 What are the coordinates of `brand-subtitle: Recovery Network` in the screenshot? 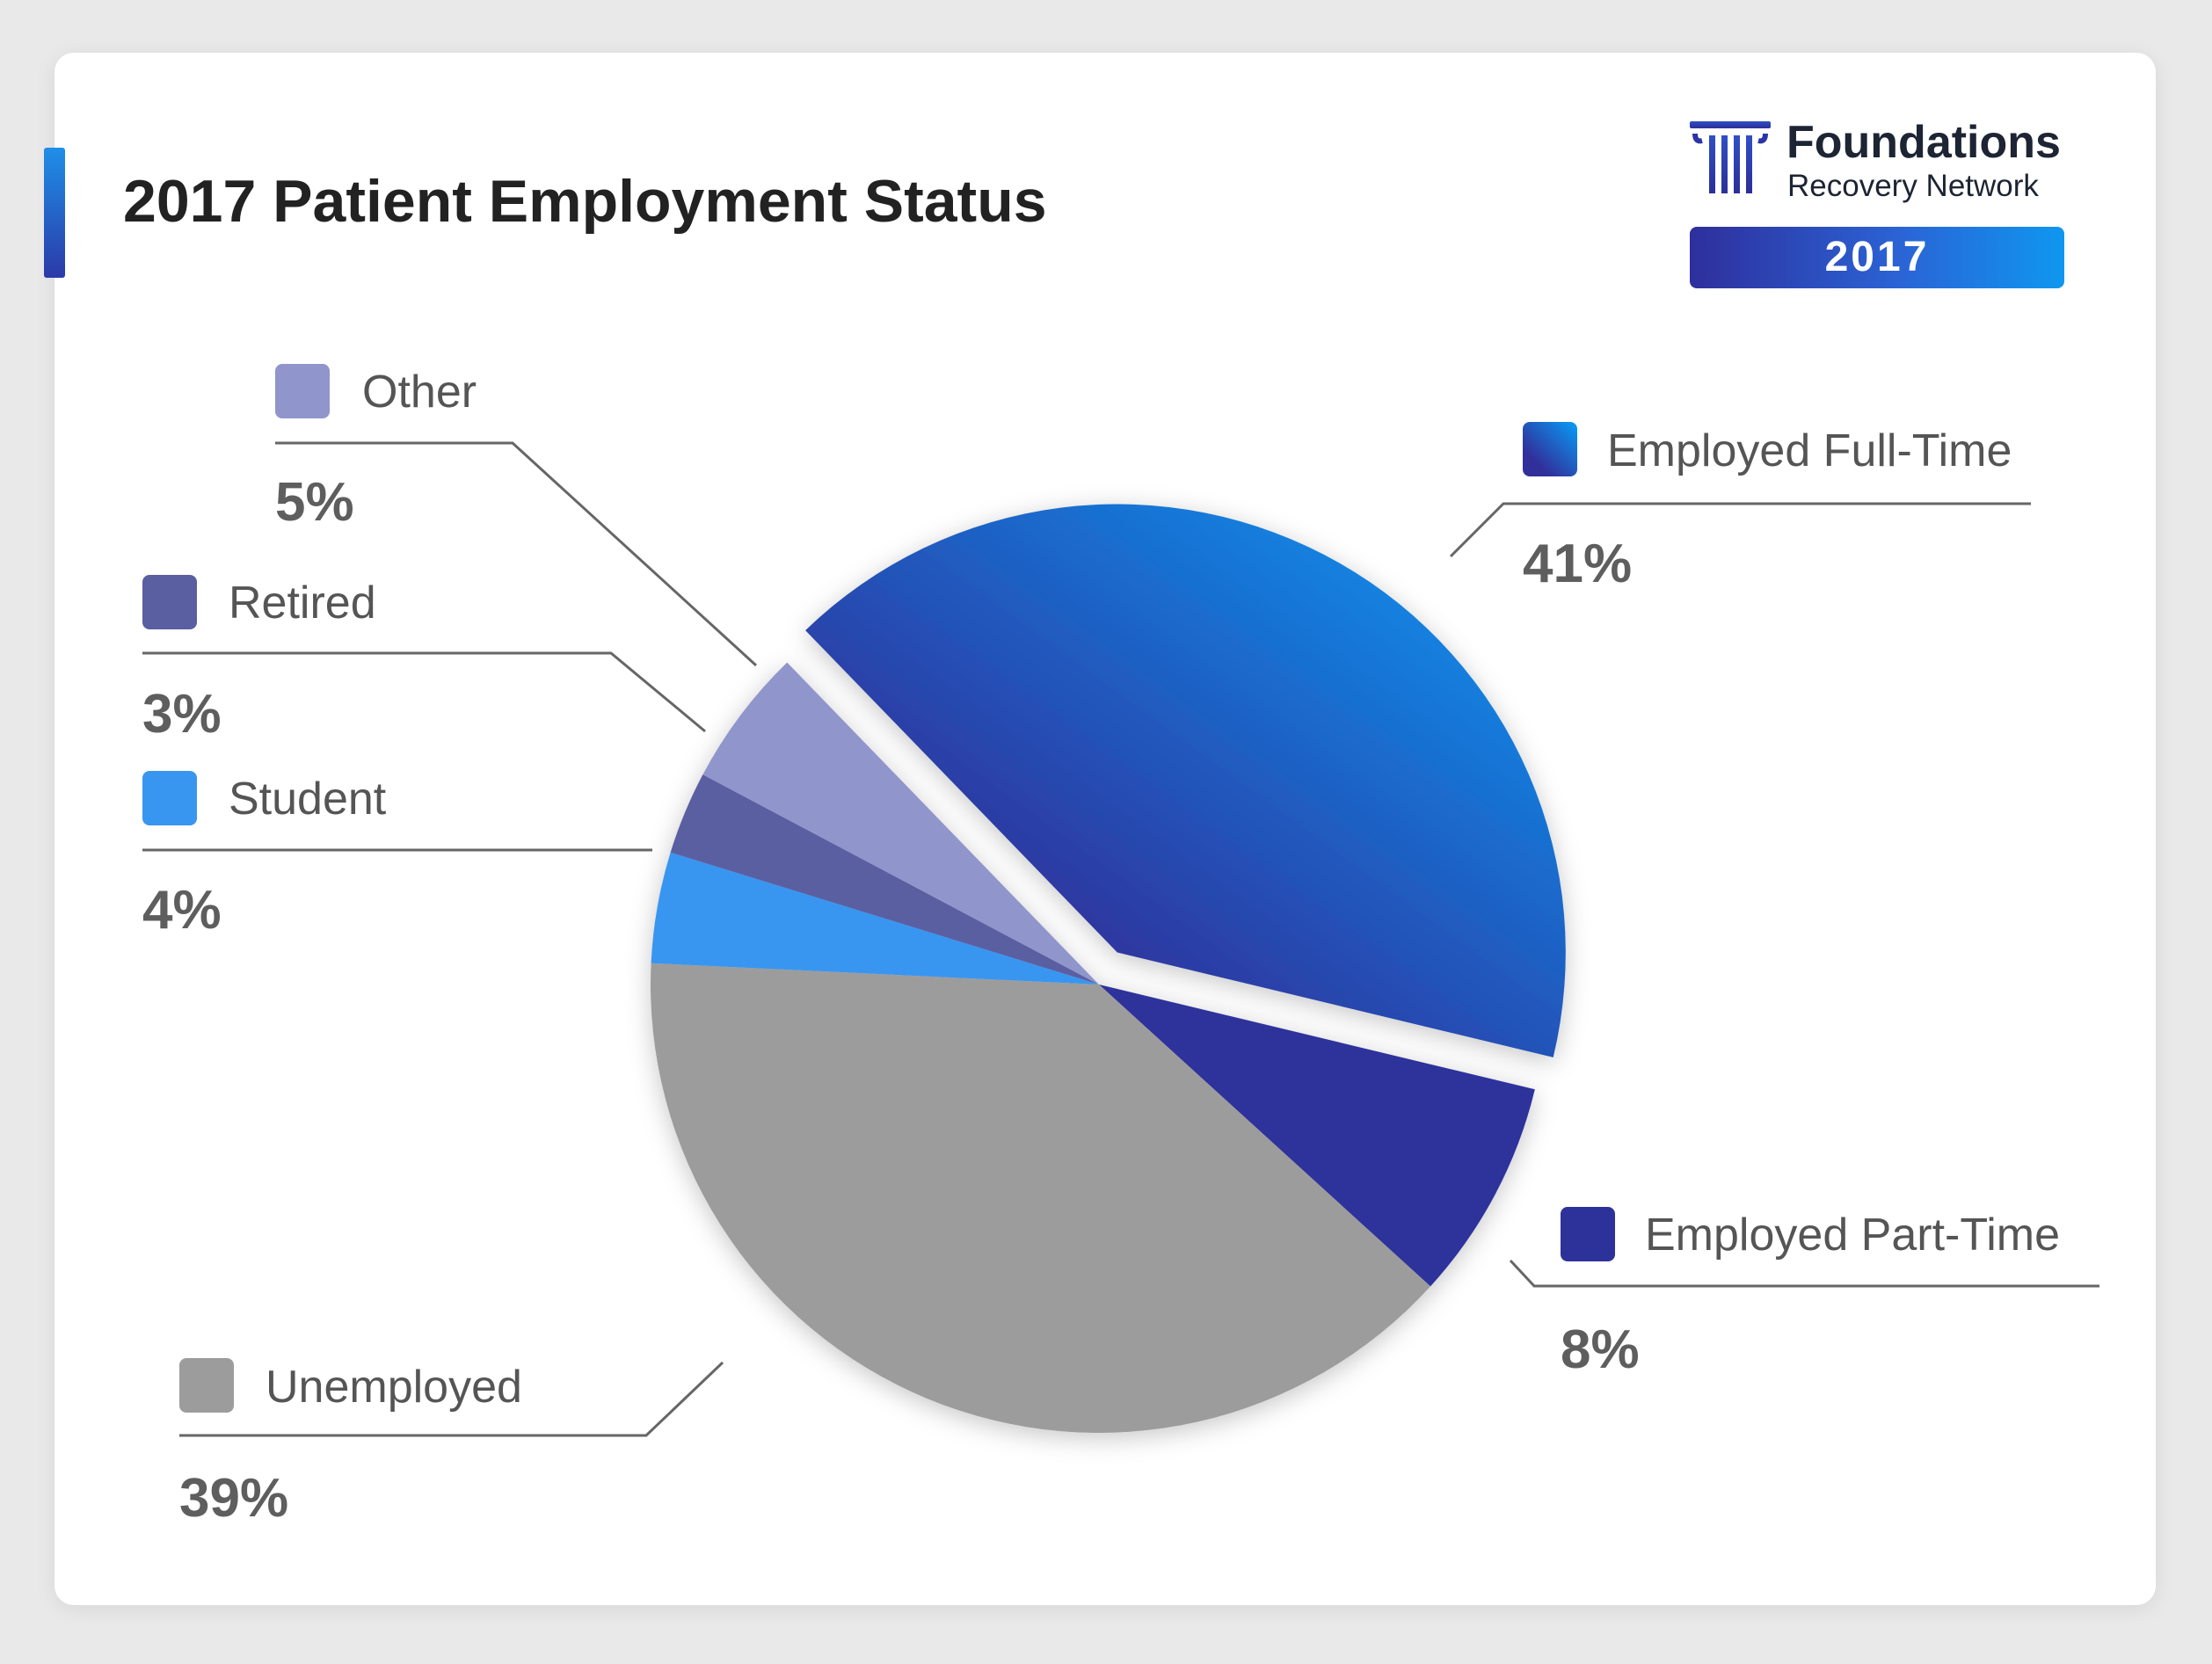 It's located at (1913, 186).